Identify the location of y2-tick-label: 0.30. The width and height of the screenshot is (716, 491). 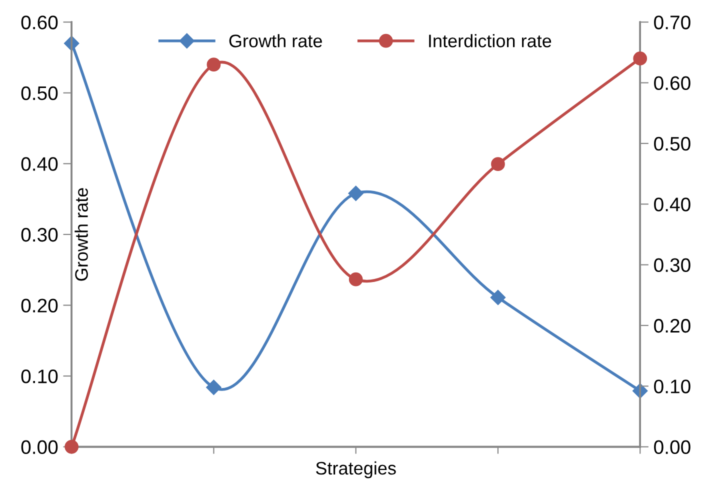
(672, 265).